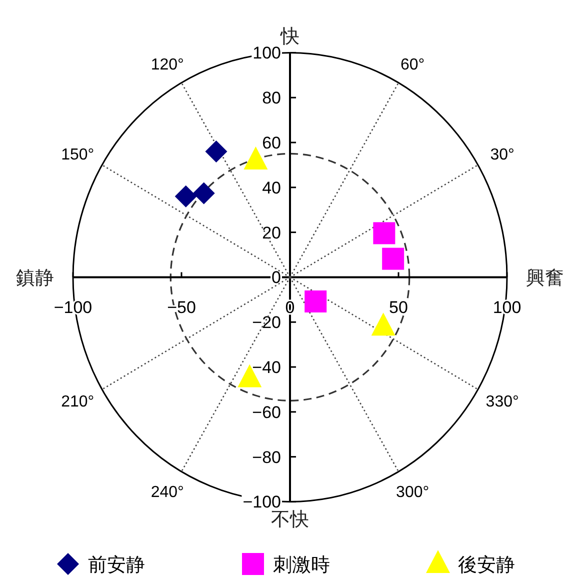  I want to click on y-tick-label: −20, so click(266, 322).